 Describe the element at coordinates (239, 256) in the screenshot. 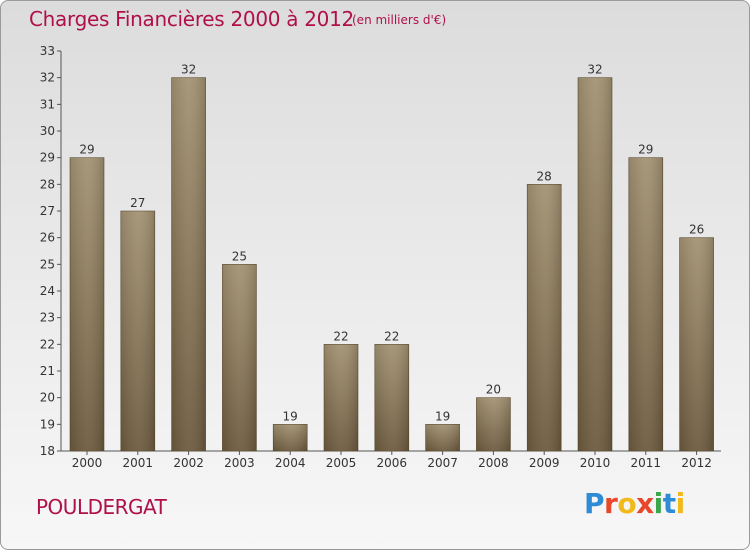

I see `bar-value-label: 25` at that location.